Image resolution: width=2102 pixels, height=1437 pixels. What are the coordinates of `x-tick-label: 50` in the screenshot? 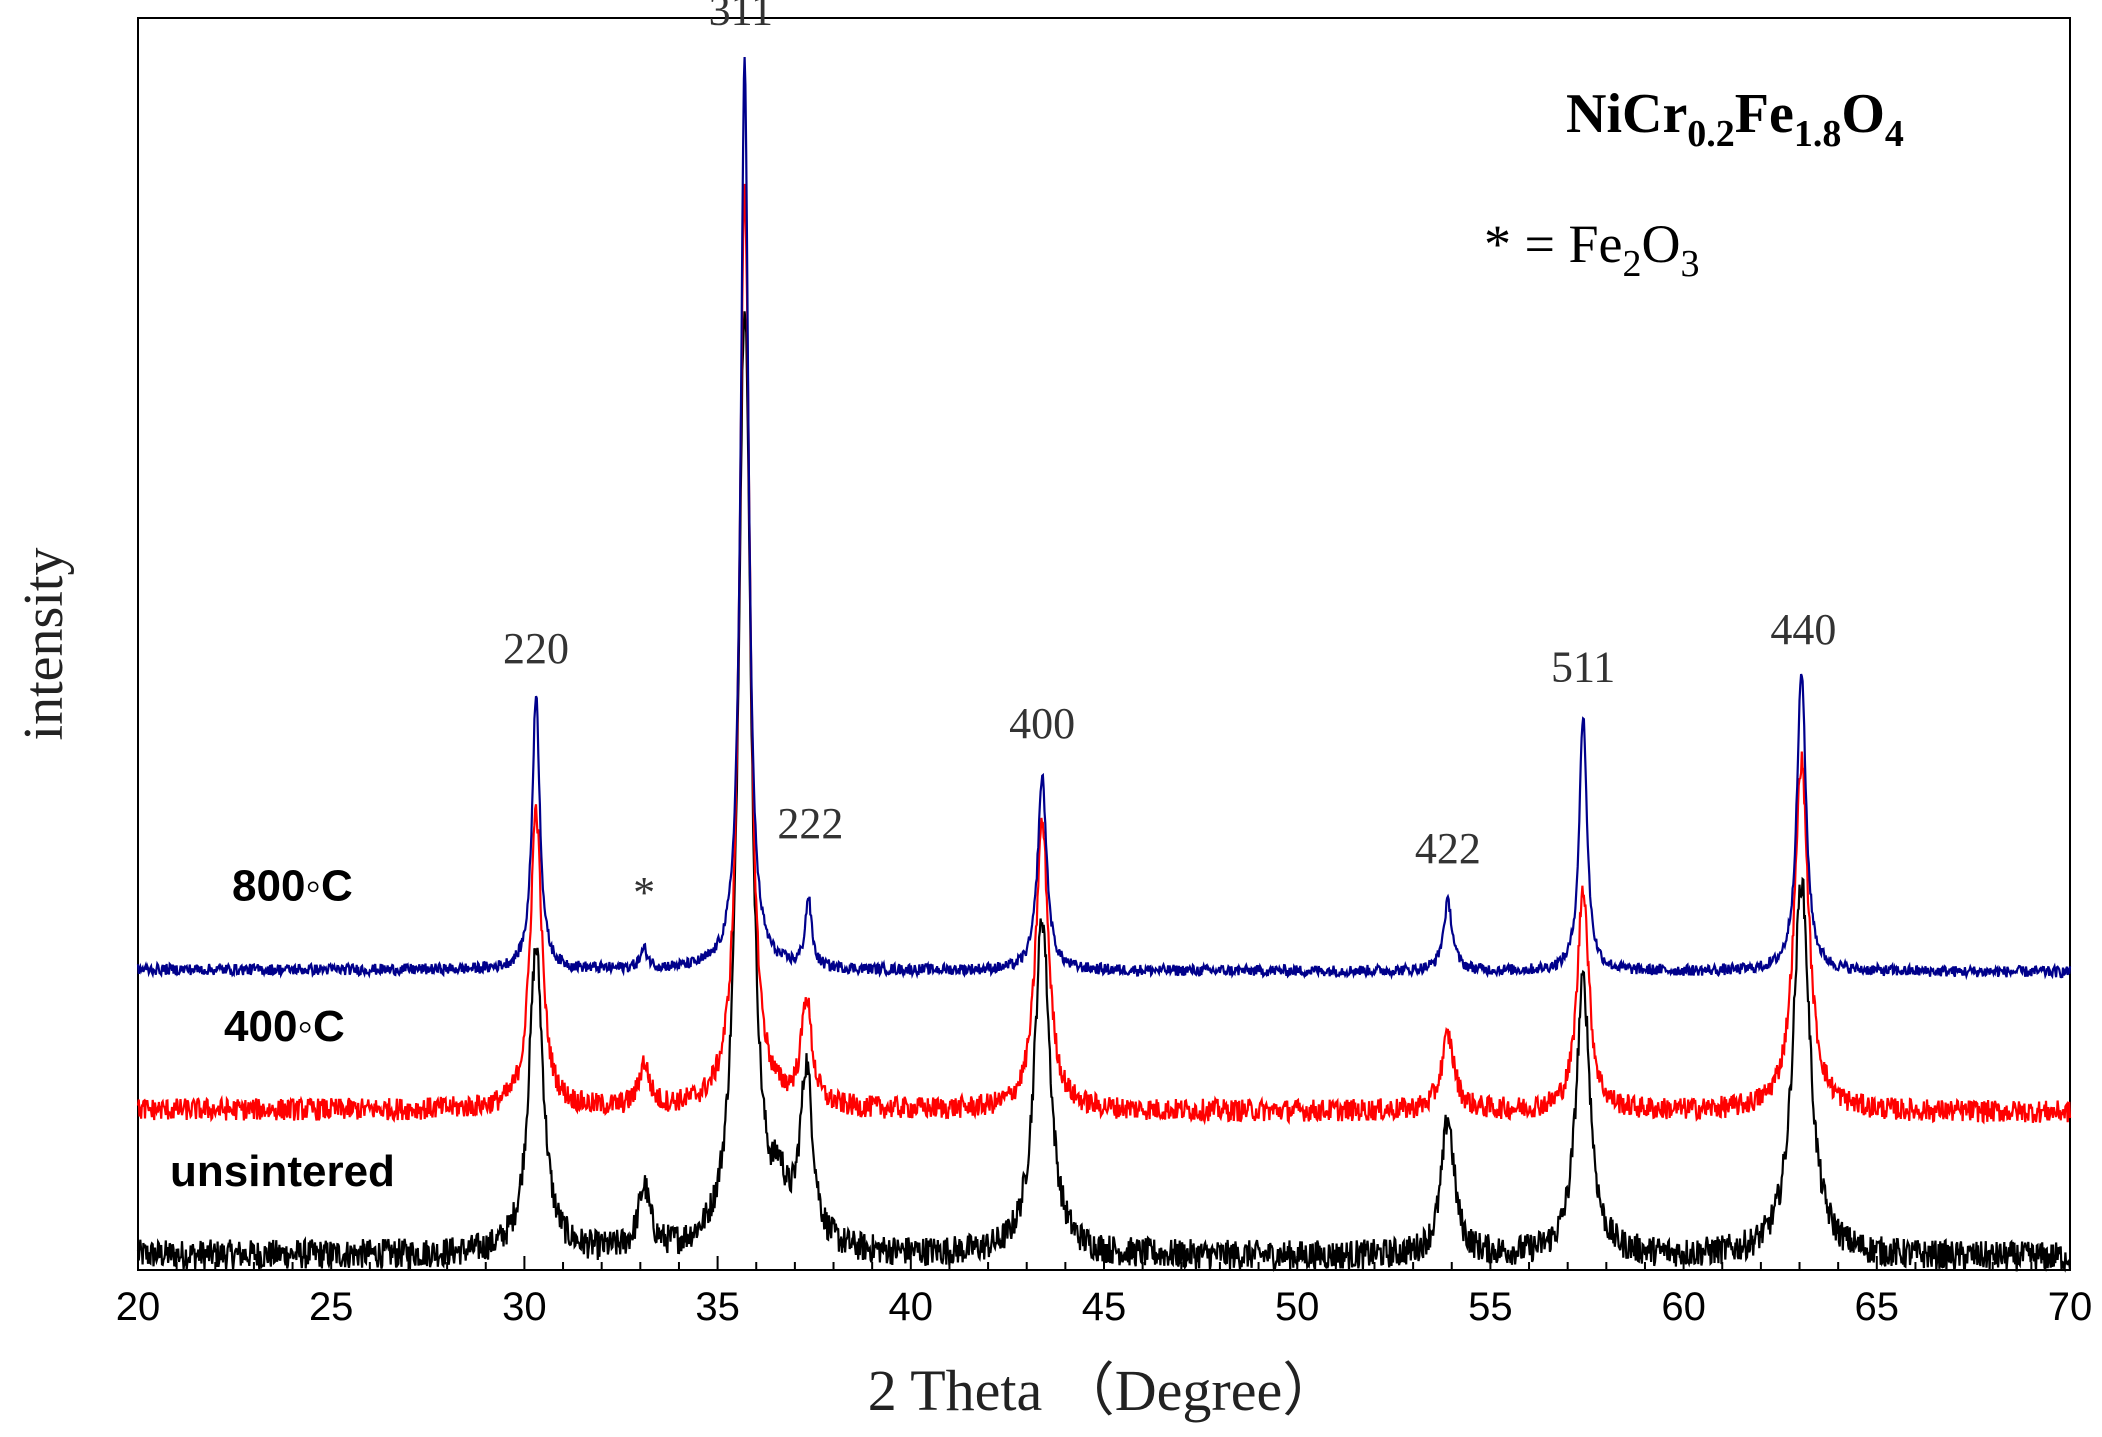 It's located at (1297, 1307).